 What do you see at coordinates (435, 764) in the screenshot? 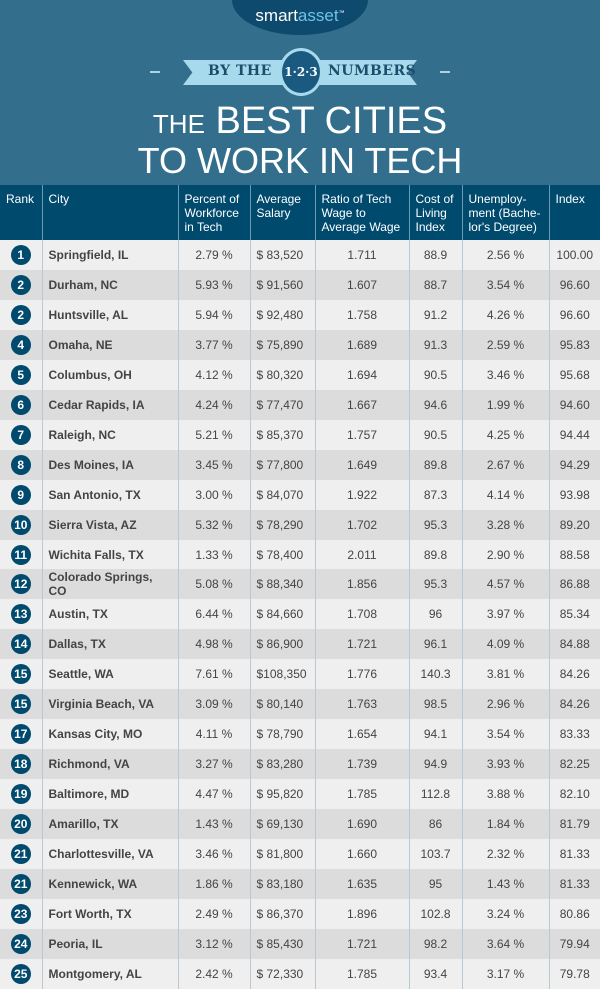
I see `cell-cost-of-living: 94.9` at bounding box center [435, 764].